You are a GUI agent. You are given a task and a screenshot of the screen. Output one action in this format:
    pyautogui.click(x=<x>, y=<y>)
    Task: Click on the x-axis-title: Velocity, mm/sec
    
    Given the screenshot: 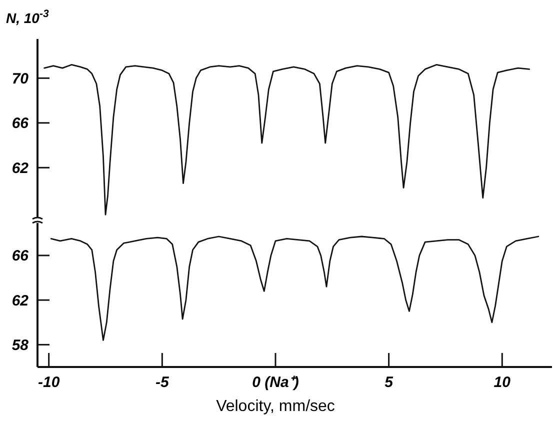 What is the action you would take?
    pyautogui.click(x=275, y=406)
    